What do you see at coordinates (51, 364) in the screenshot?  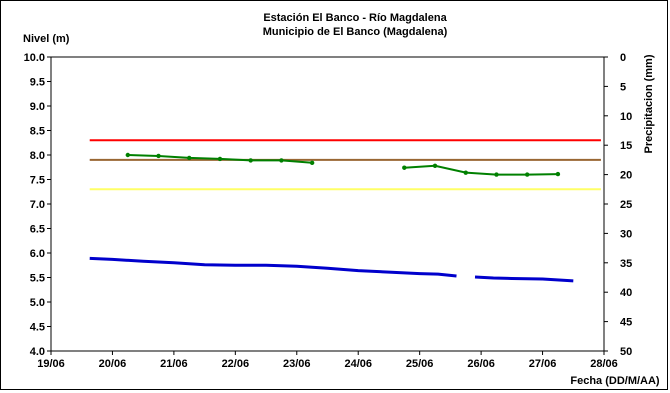 I see `x-tick-label: 19/06` at bounding box center [51, 364].